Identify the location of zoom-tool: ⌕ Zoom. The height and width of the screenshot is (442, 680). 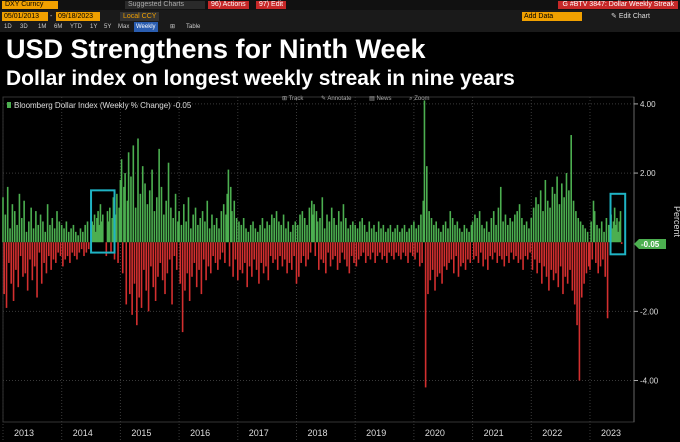
(419, 99).